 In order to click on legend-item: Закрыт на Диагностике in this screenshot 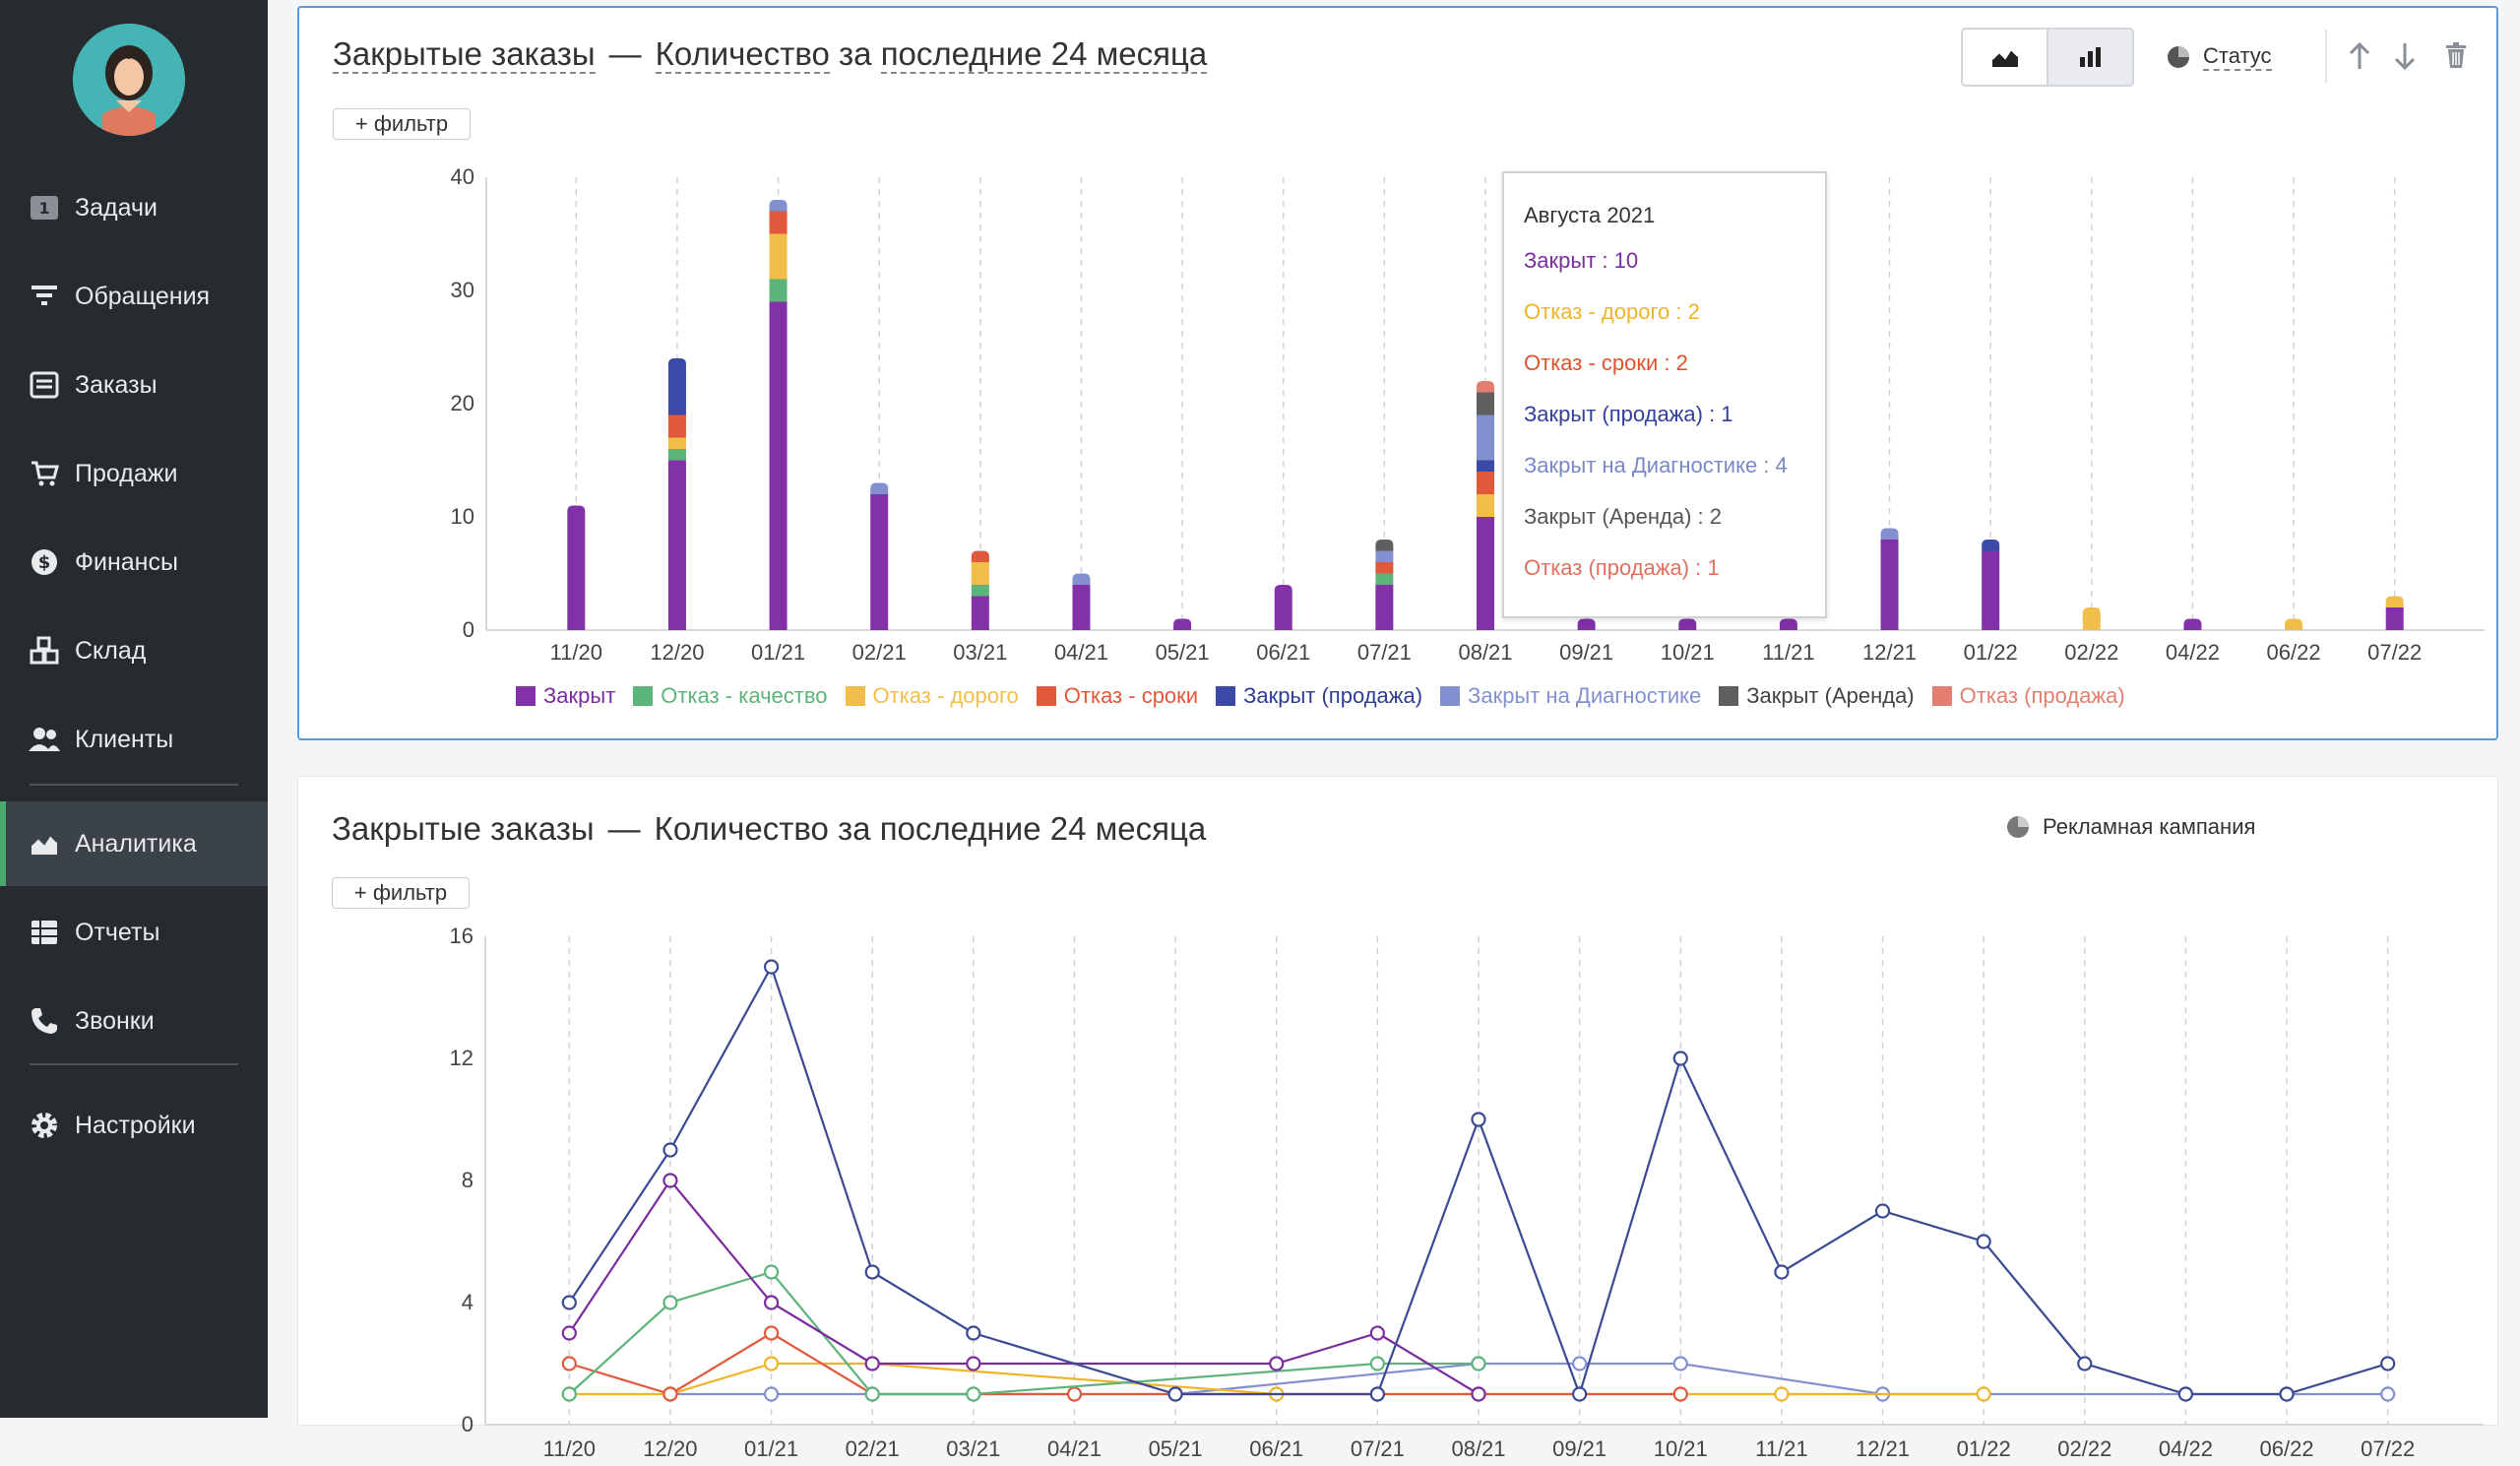, I will do `click(1570, 696)`.